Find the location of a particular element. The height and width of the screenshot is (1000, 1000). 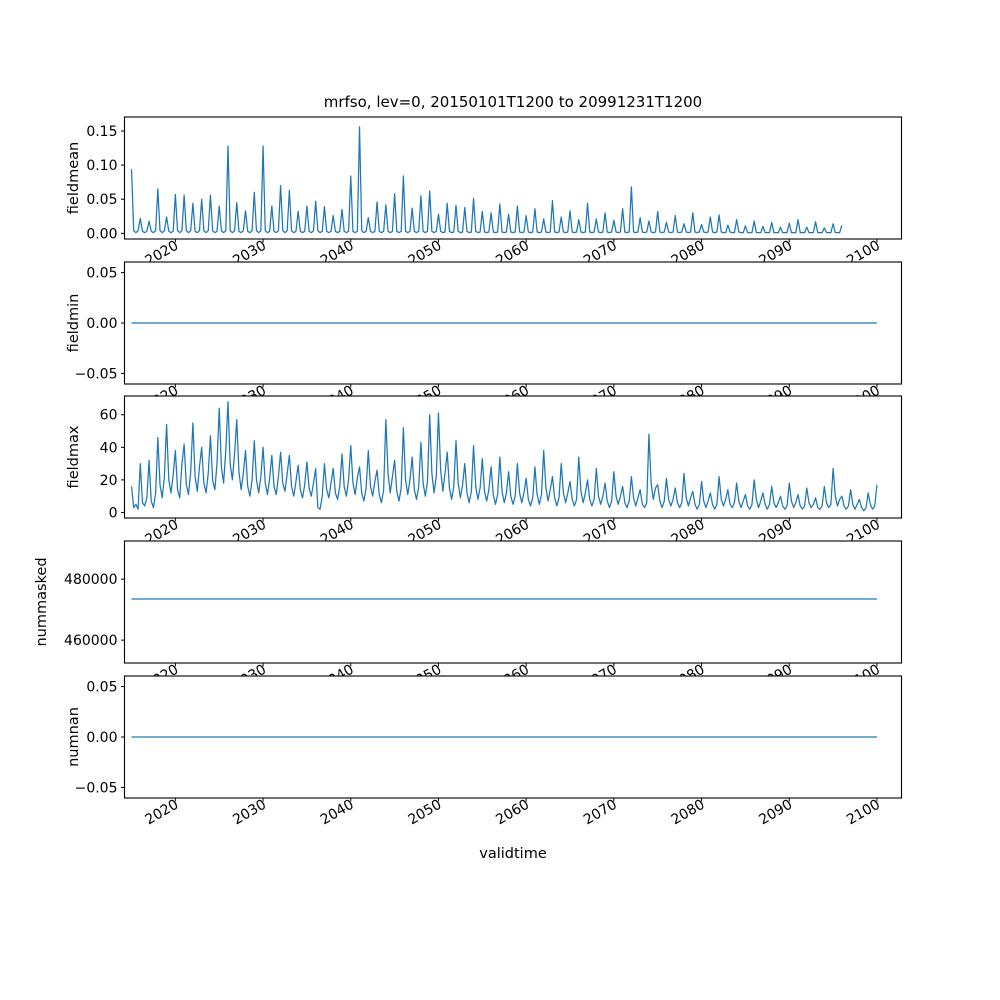

x-tick-label: 2080 is located at coordinates (688, 813).